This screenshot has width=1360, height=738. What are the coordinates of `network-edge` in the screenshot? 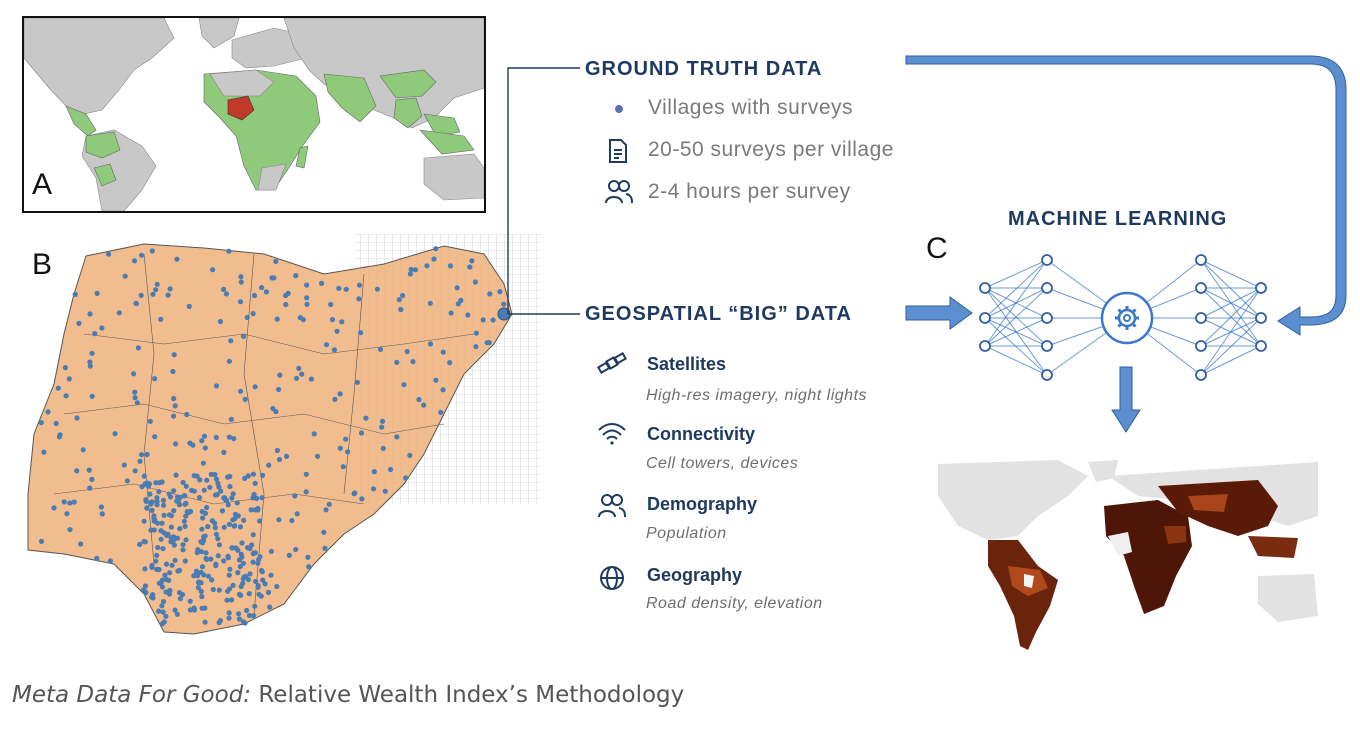 It's located at (1016, 360).